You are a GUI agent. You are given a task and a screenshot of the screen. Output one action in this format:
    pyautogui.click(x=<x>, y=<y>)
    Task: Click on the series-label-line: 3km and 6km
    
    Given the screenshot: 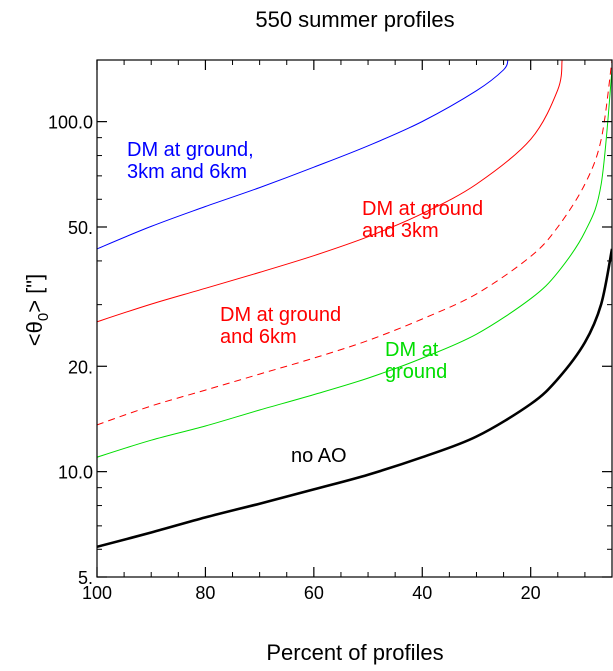 What is the action you would take?
    pyautogui.click(x=187, y=172)
    